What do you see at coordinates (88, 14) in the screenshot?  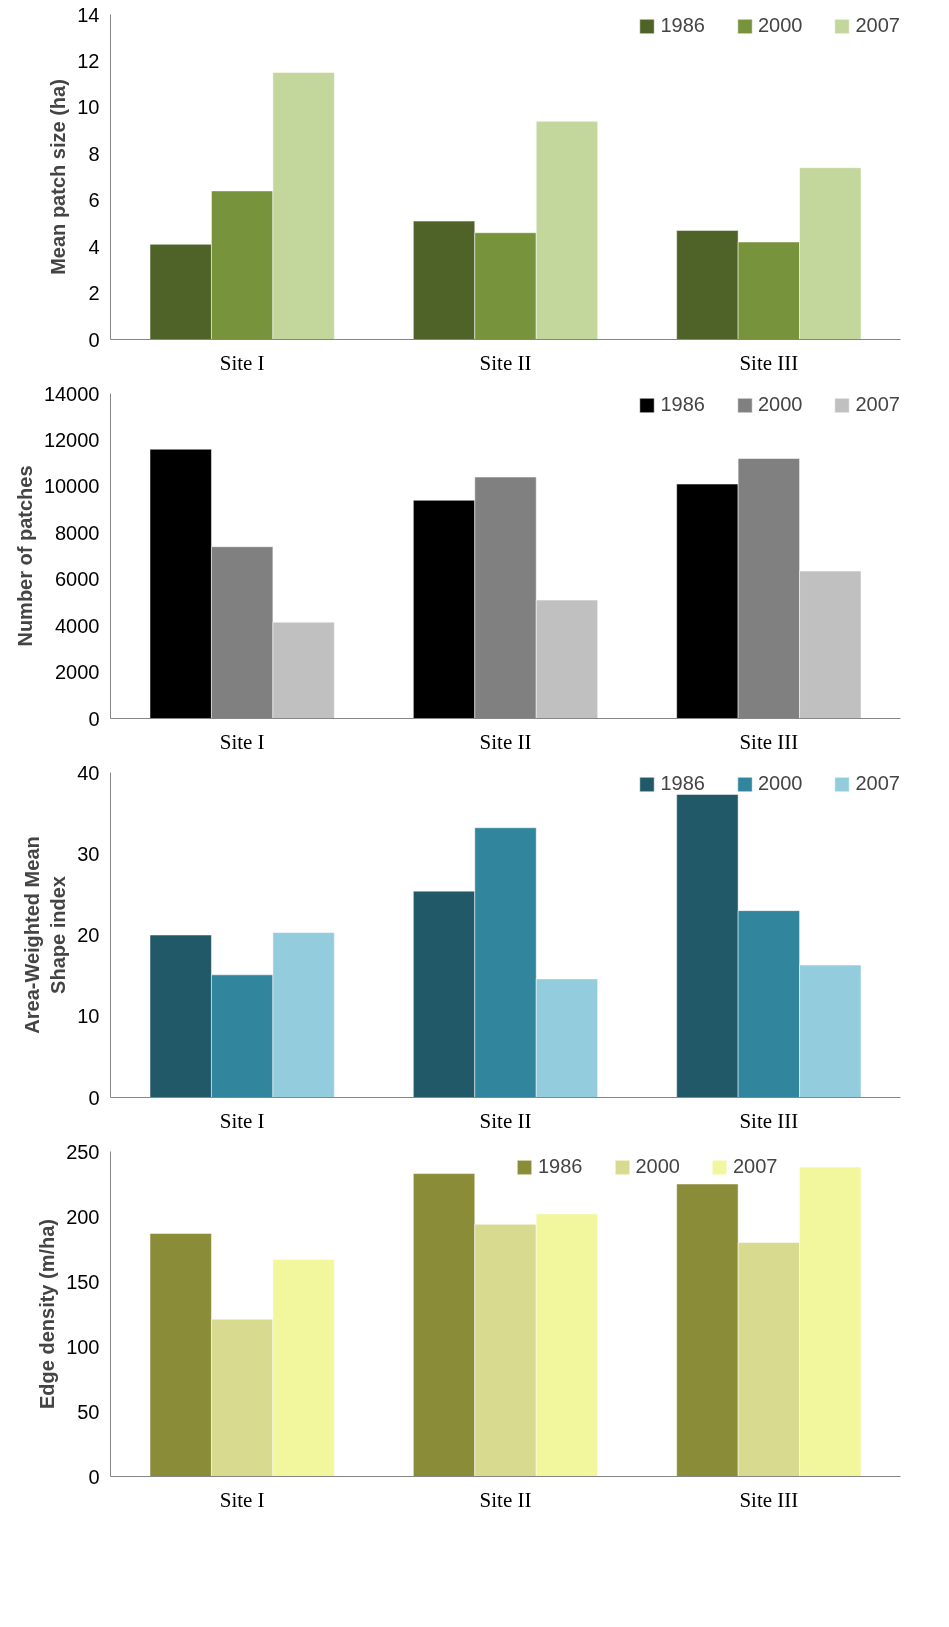 I see `y-tick-label: 14` at bounding box center [88, 14].